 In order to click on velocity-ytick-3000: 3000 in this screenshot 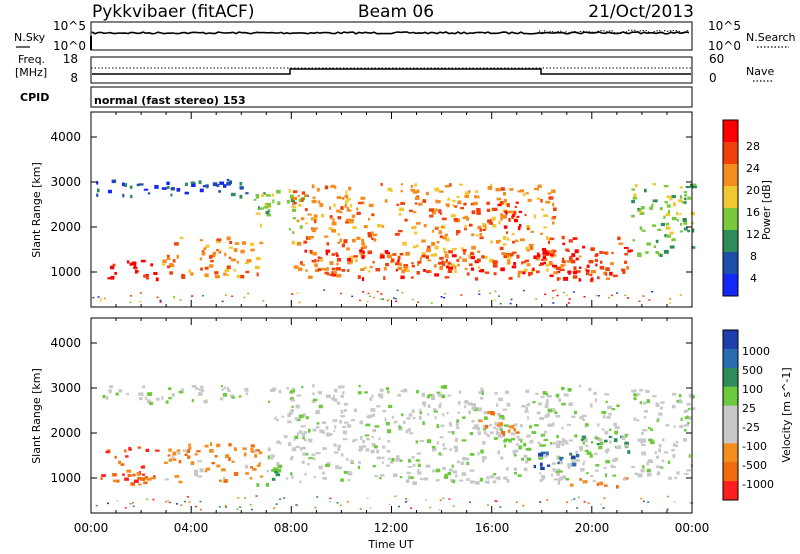, I will do `click(65, 388)`.